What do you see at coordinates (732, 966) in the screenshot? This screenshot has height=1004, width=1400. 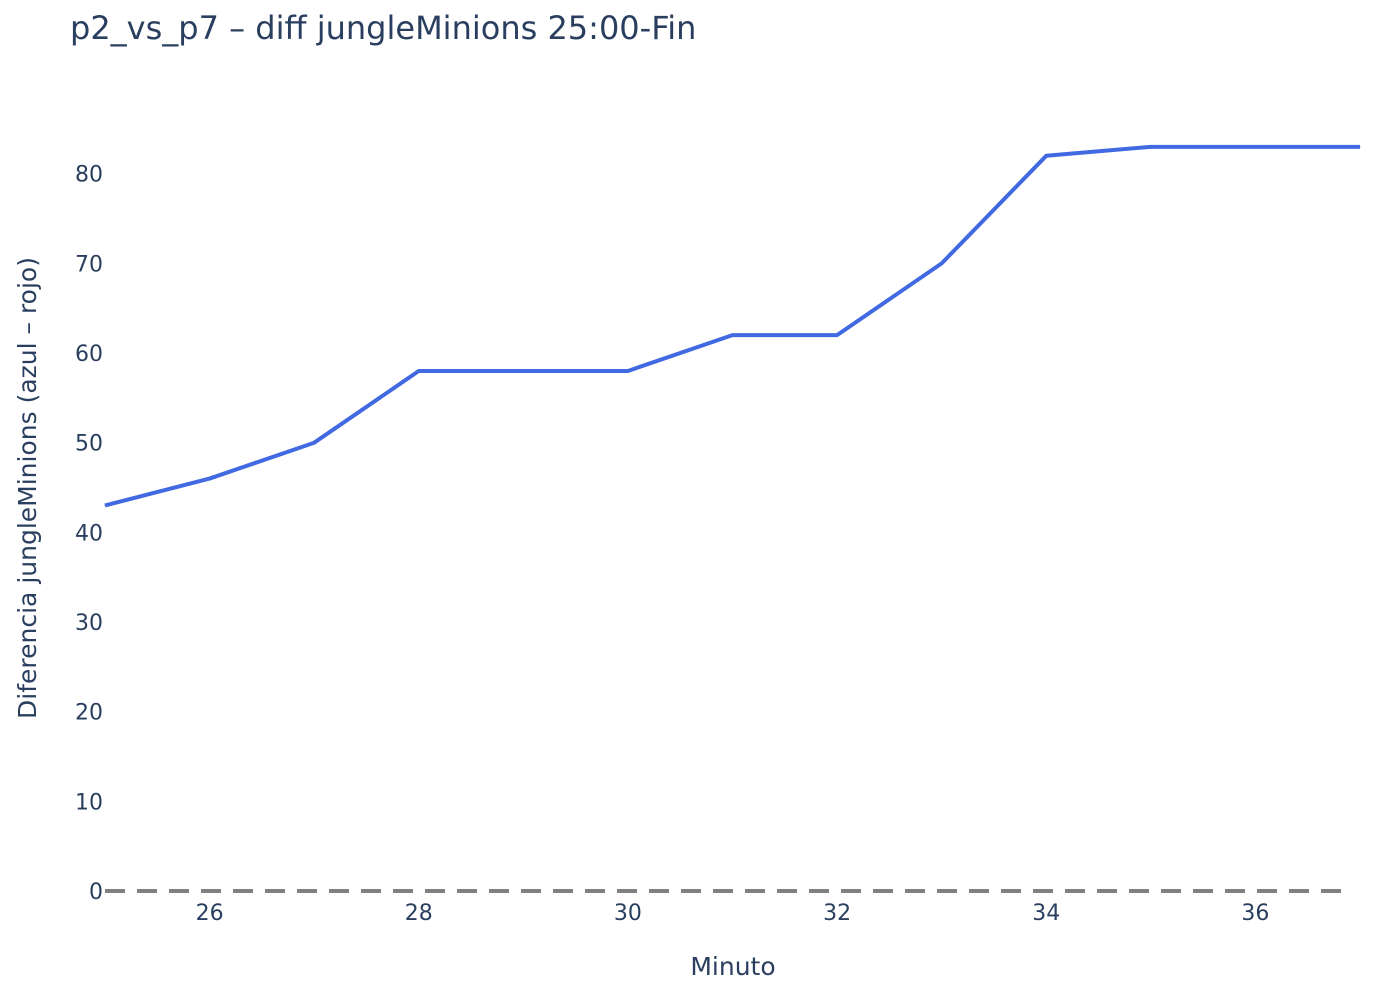 I see `x-axis-label: Minuto` at bounding box center [732, 966].